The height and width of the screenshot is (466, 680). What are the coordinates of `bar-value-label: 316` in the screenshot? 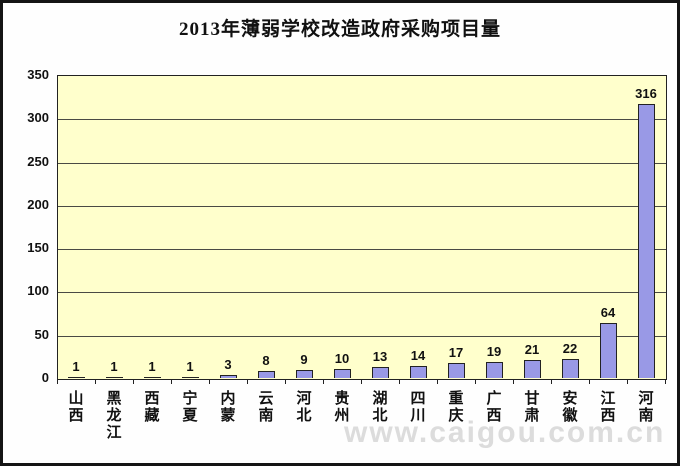 It's located at (646, 93).